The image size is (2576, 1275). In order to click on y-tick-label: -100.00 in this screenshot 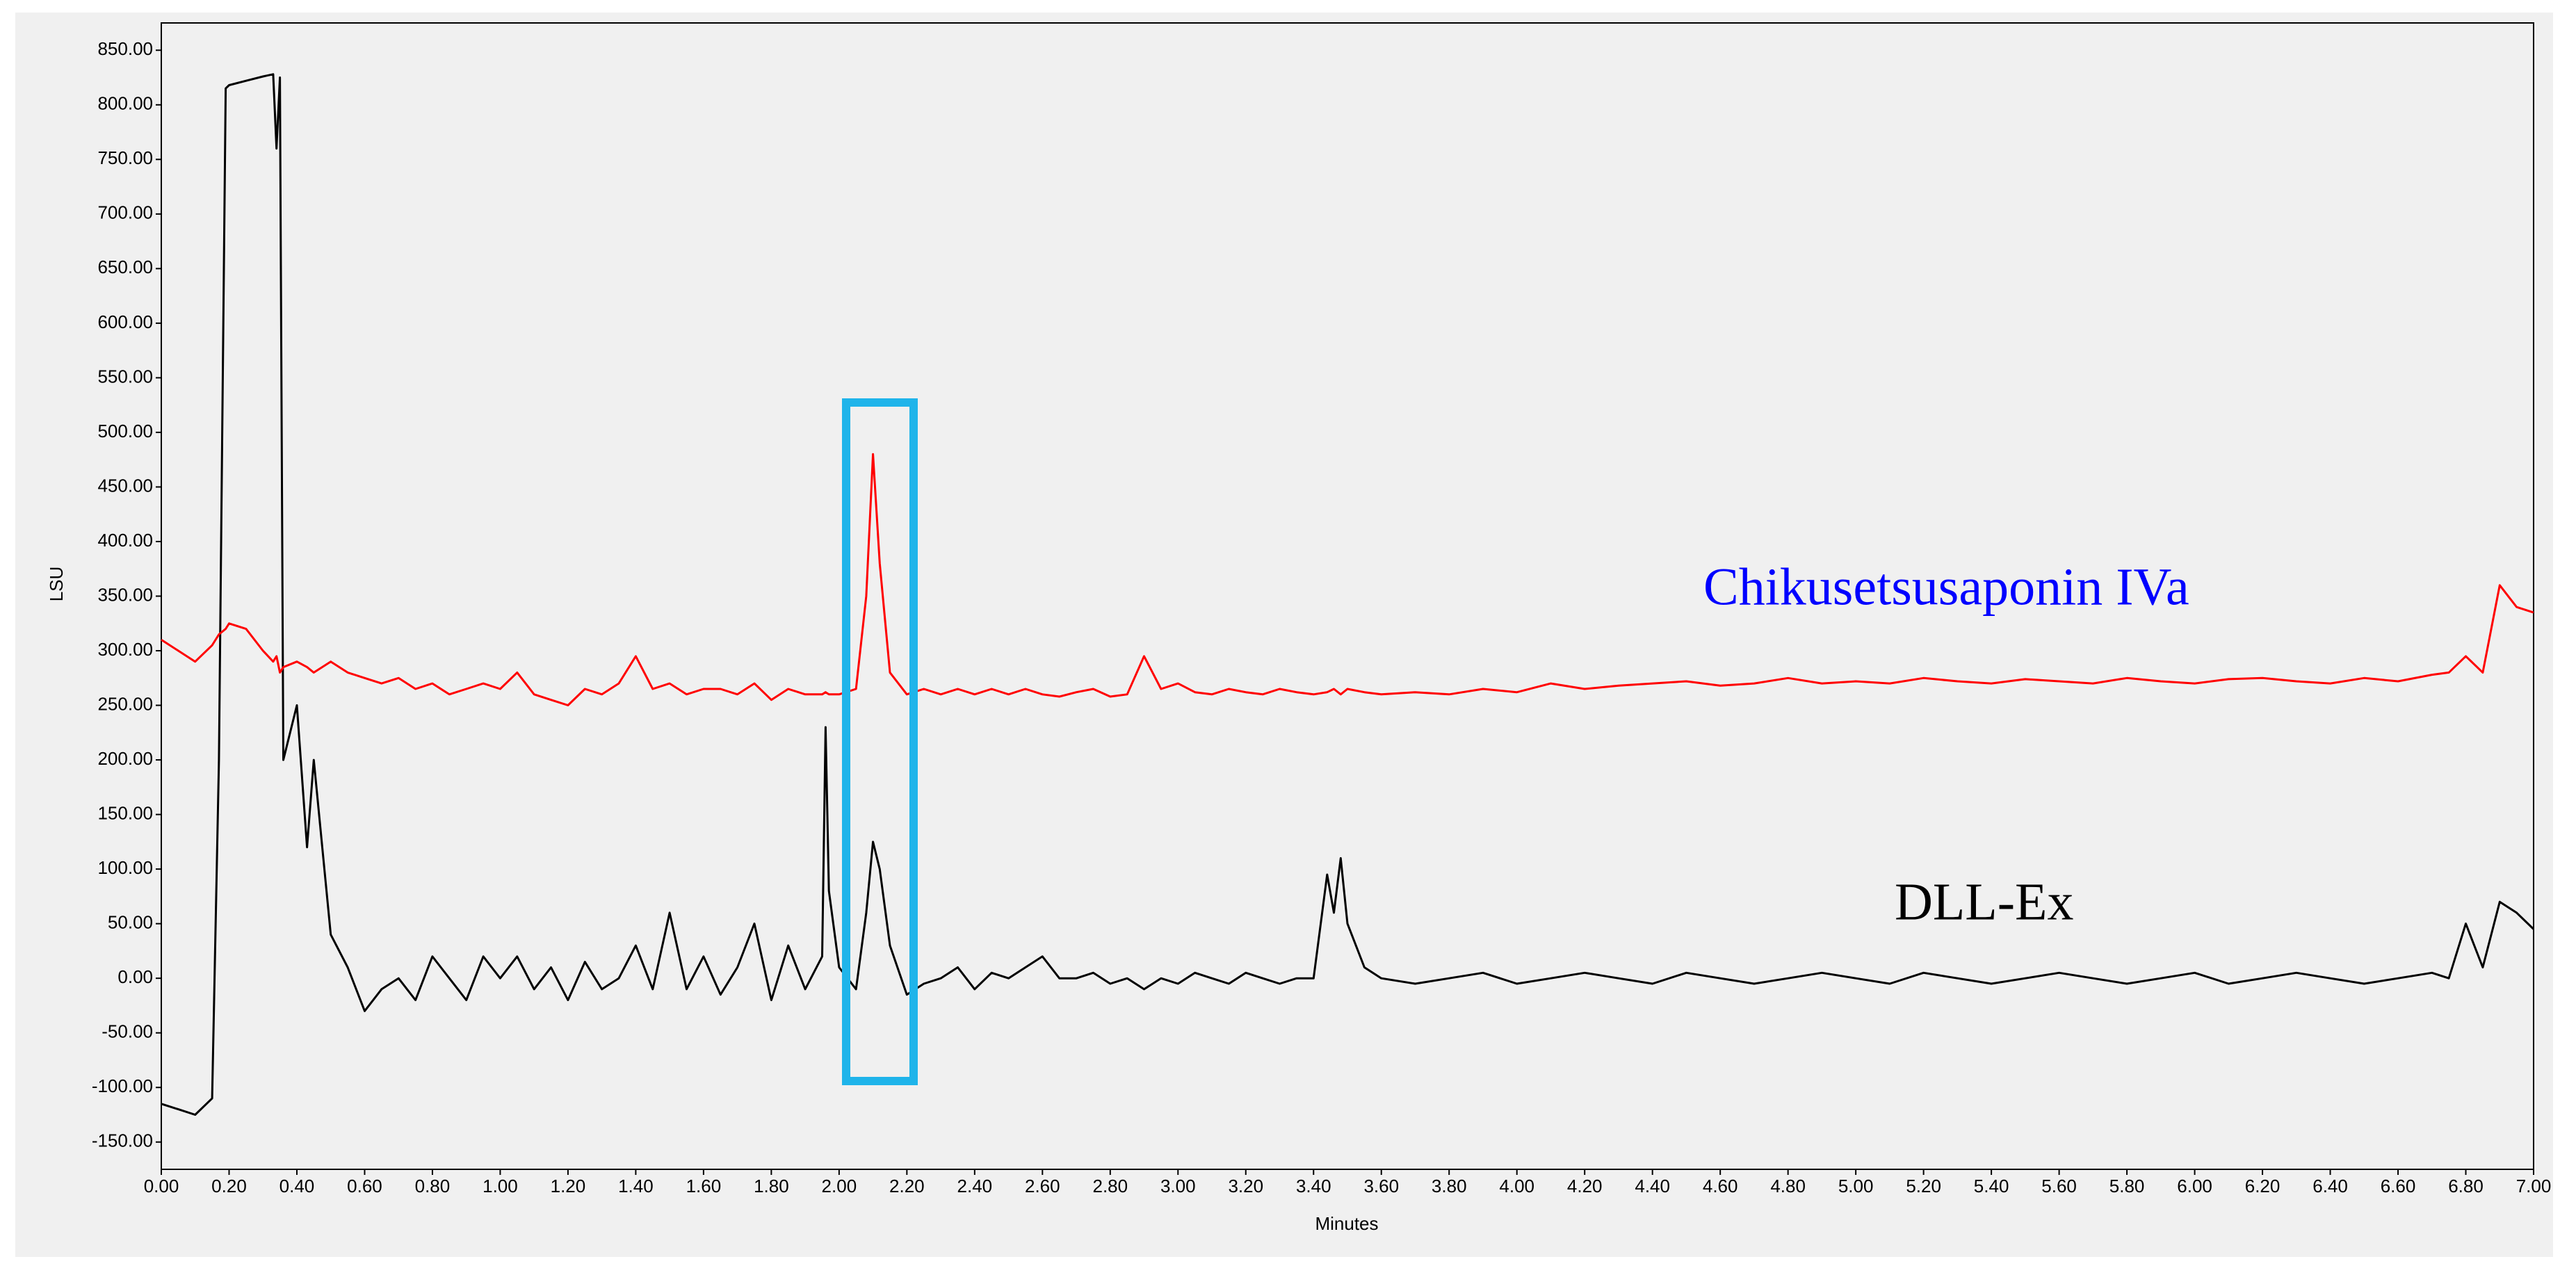, I will do `click(122, 1086)`.